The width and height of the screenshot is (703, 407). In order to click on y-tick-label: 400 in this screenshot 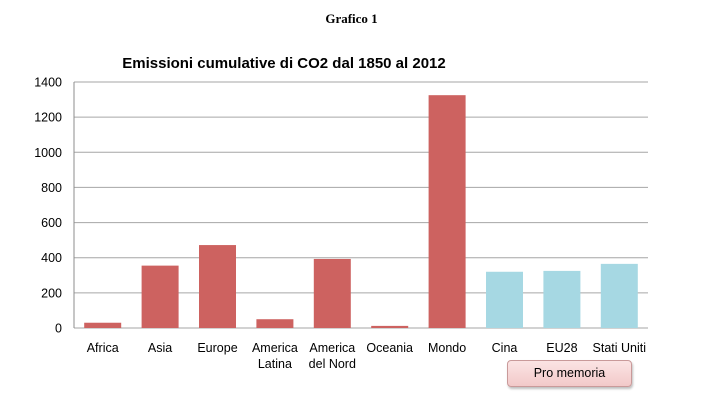, I will do `click(51, 258)`.